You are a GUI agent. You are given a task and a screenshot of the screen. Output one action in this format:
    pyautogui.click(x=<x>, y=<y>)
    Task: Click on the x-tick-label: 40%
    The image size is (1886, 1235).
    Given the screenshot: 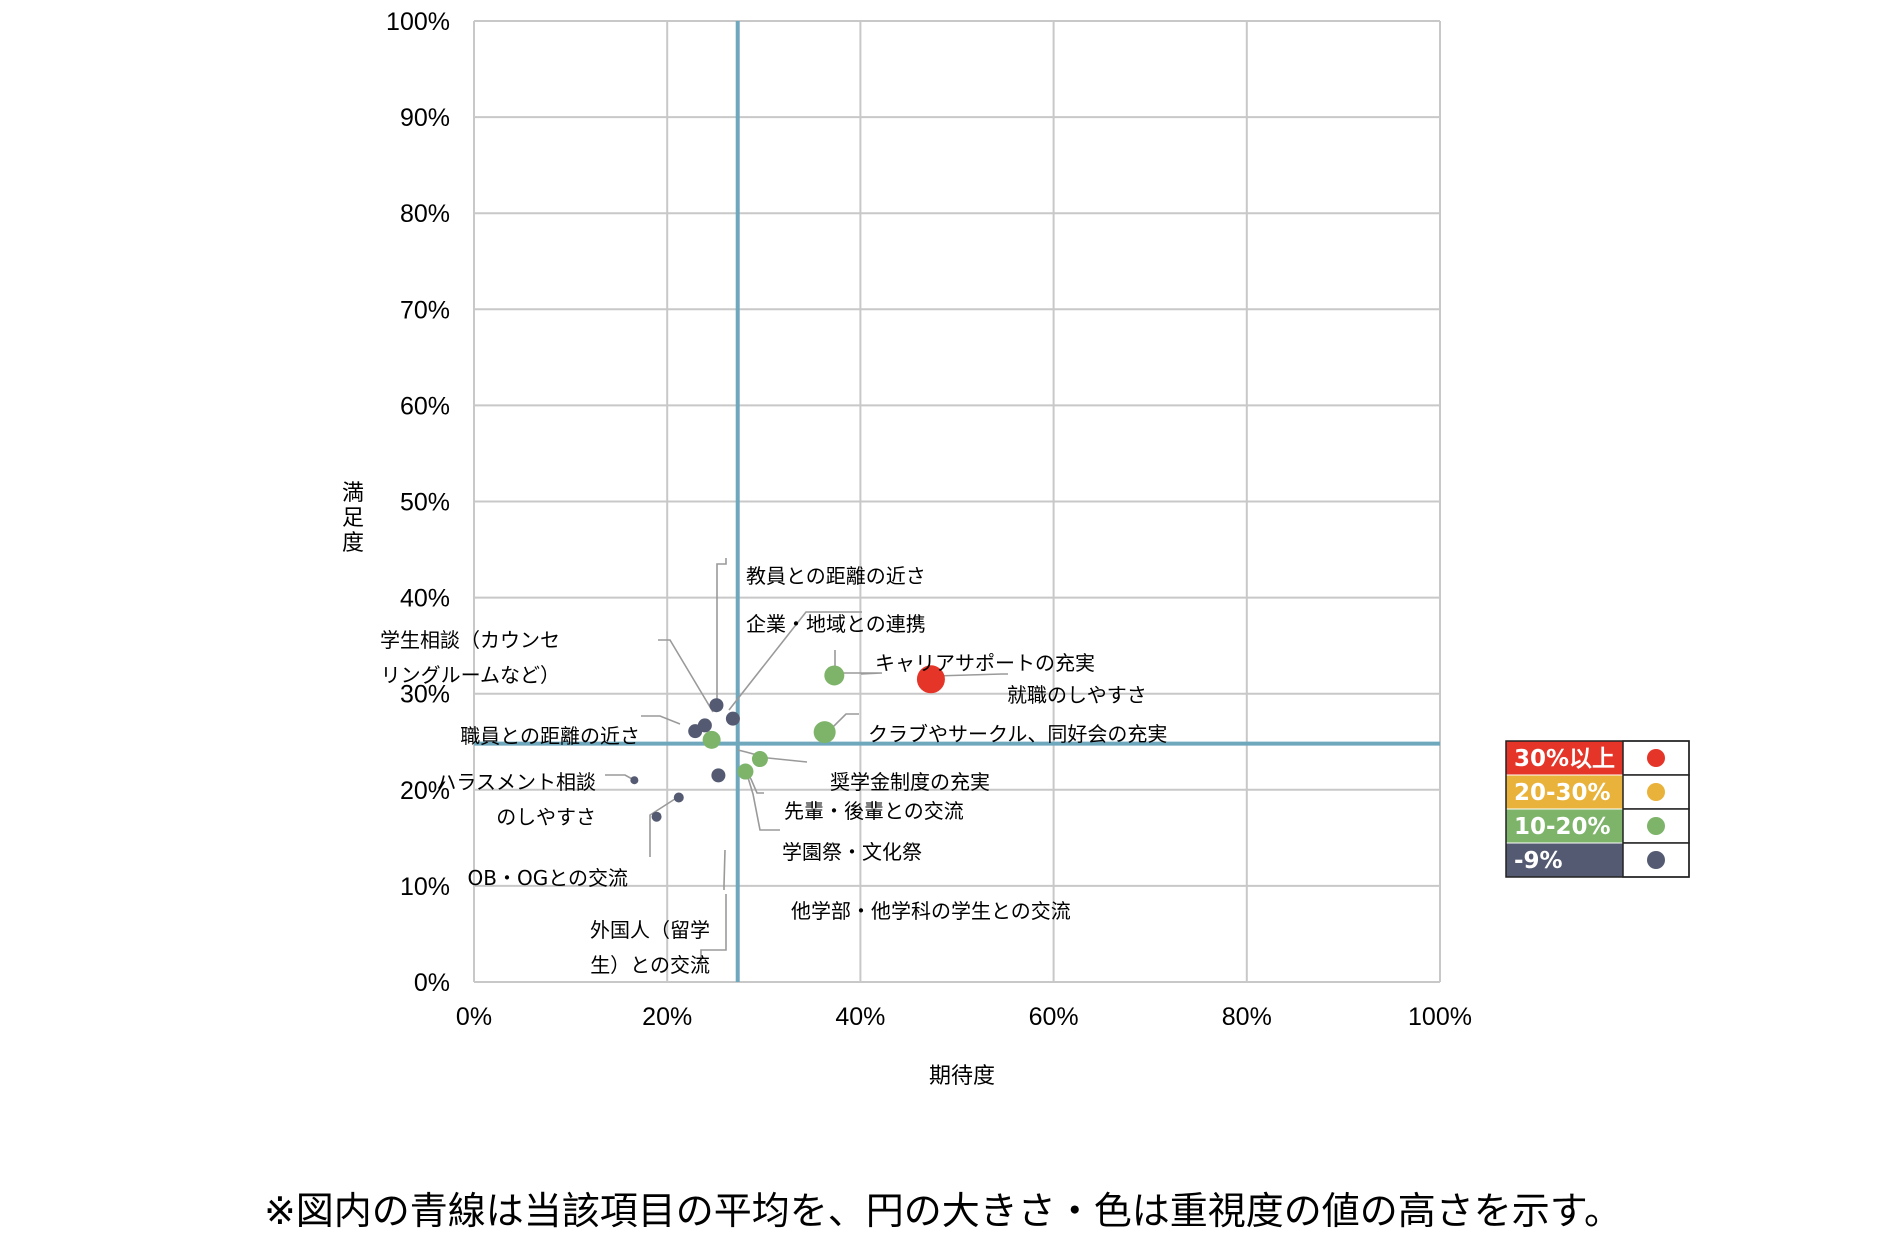 What is the action you would take?
    pyautogui.click(x=860, y=1017)
    